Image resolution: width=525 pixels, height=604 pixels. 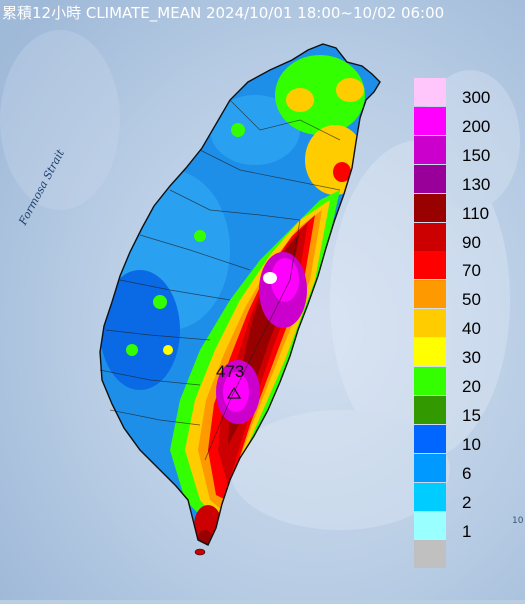 What do you see at coordinates (467, 502) in the screenshot?
I see `legend-label: 2` at bounding box center [467, 502].